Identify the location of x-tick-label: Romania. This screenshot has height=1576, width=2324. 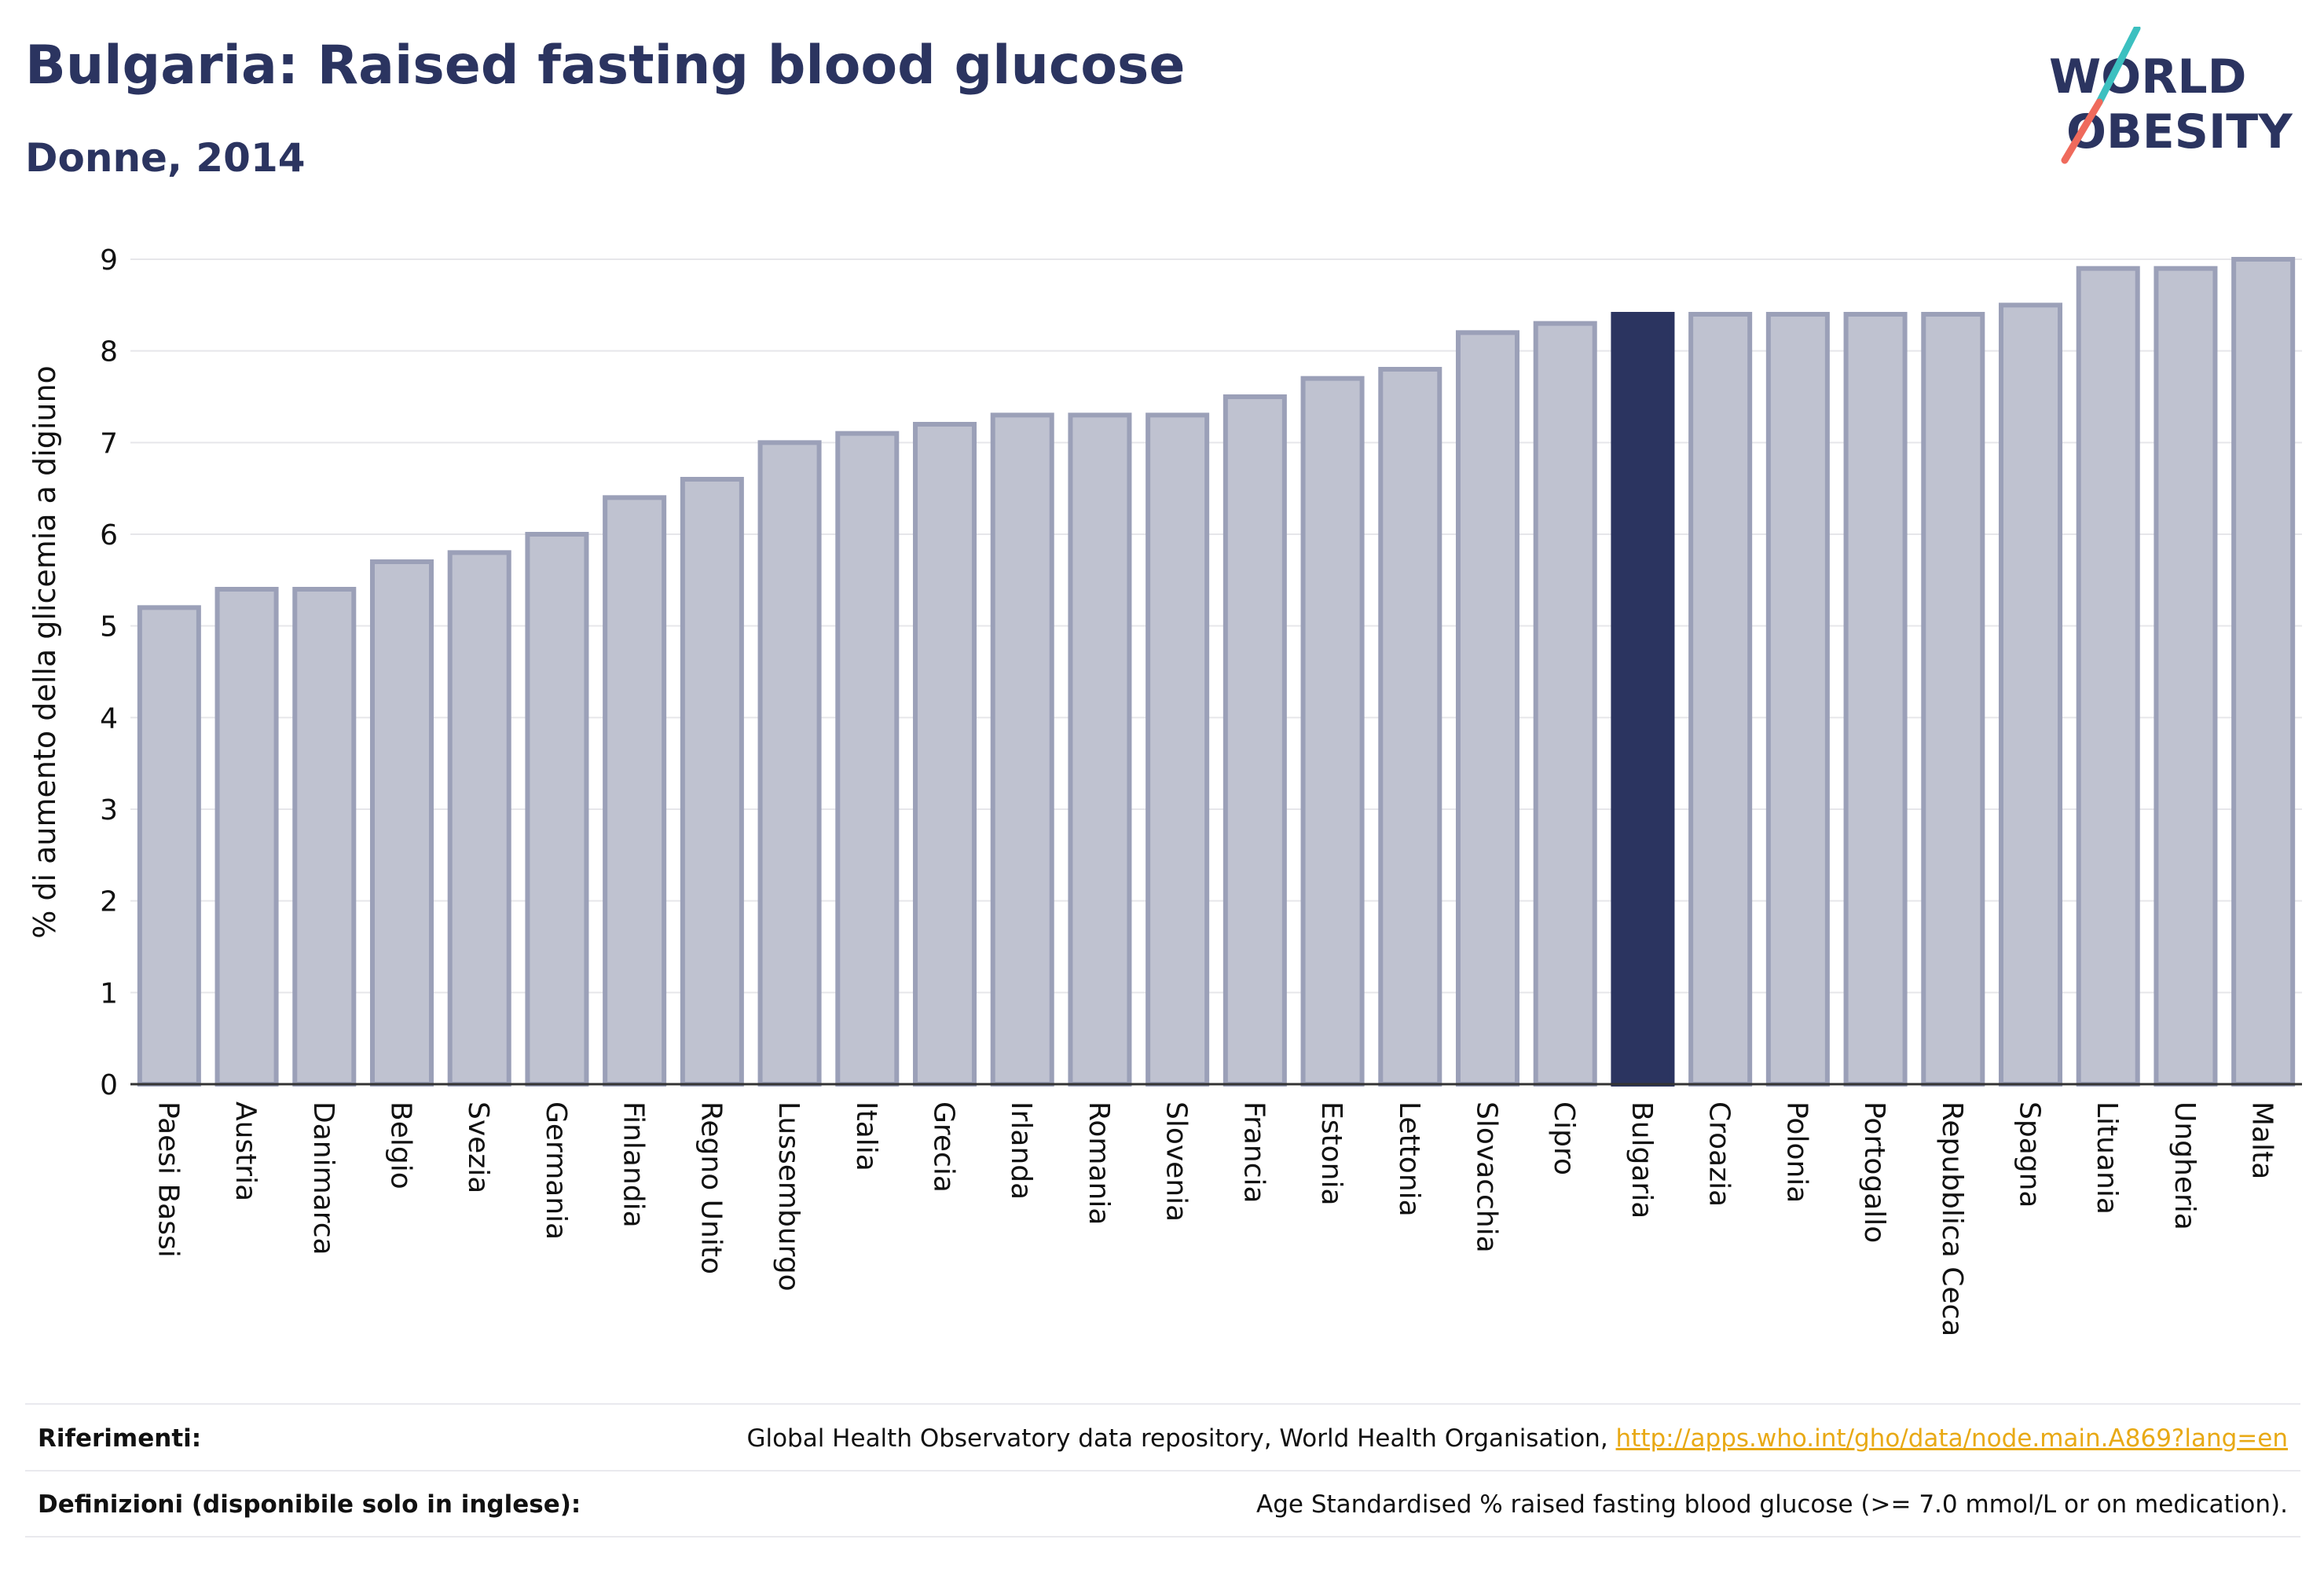
(1099, 1163).